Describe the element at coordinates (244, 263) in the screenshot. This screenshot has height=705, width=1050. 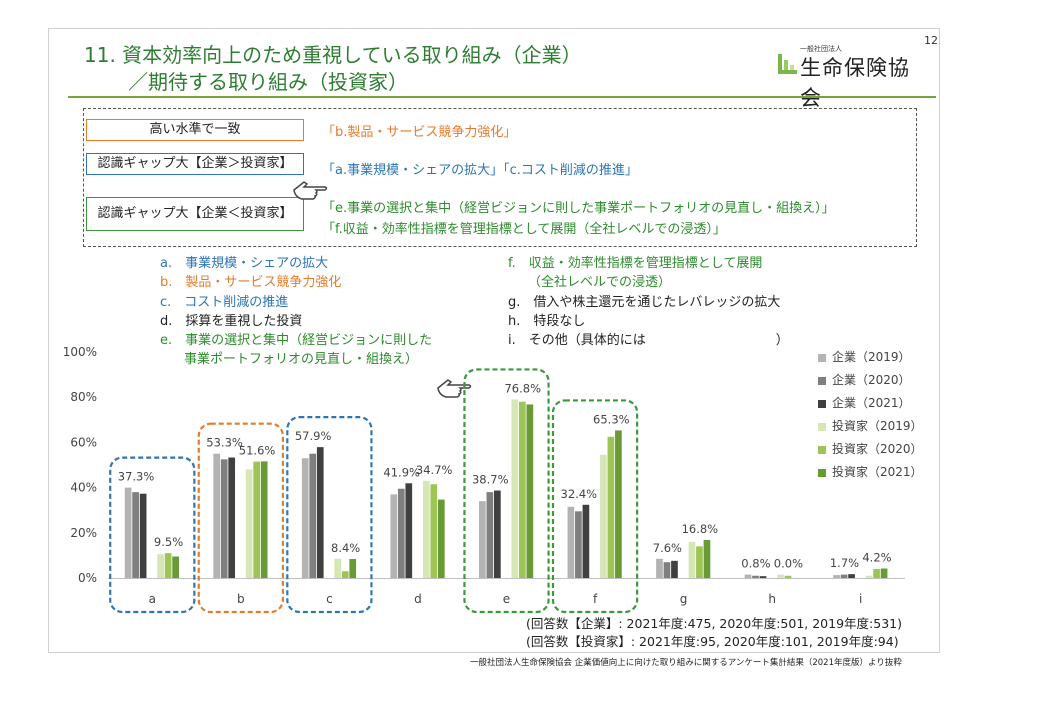
I see `item-legend-a: a. 事業規模・シェアの拡大` at that location.